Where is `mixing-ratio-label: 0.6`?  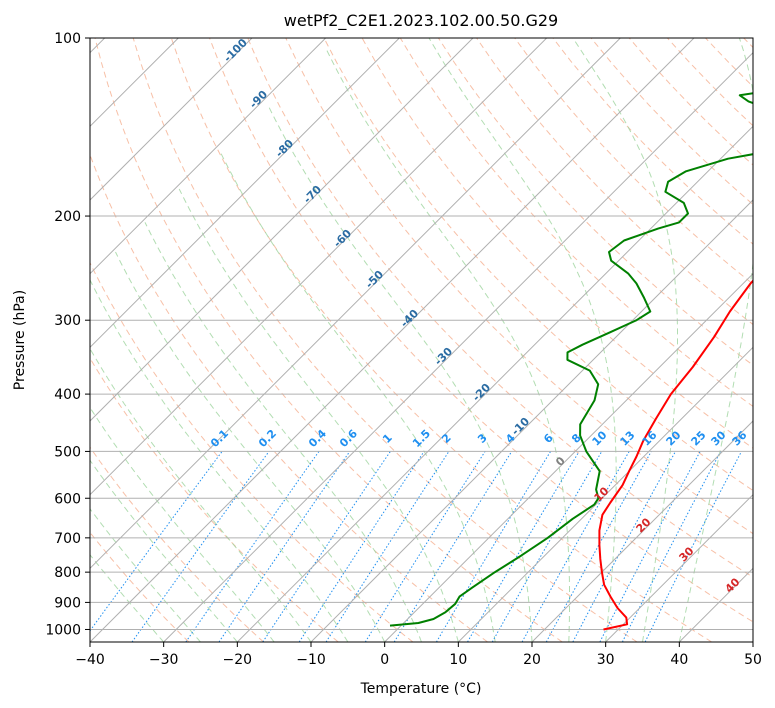
mixing-ratio-label: 0.6 is located at coordinates (348, 438).